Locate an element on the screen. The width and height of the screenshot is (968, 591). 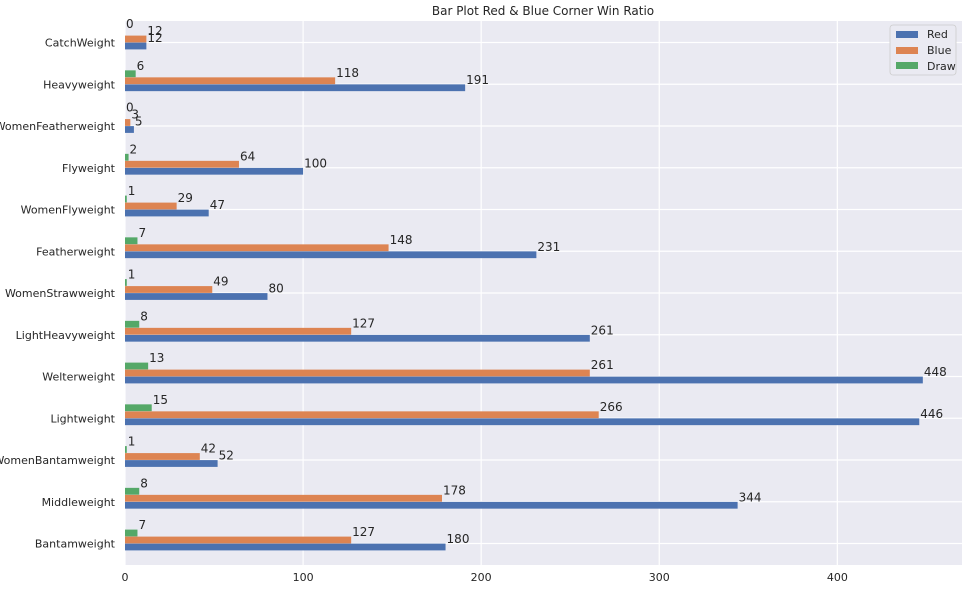
data-label-red-bantamweight: 180 is located at coordinates (458, 539).